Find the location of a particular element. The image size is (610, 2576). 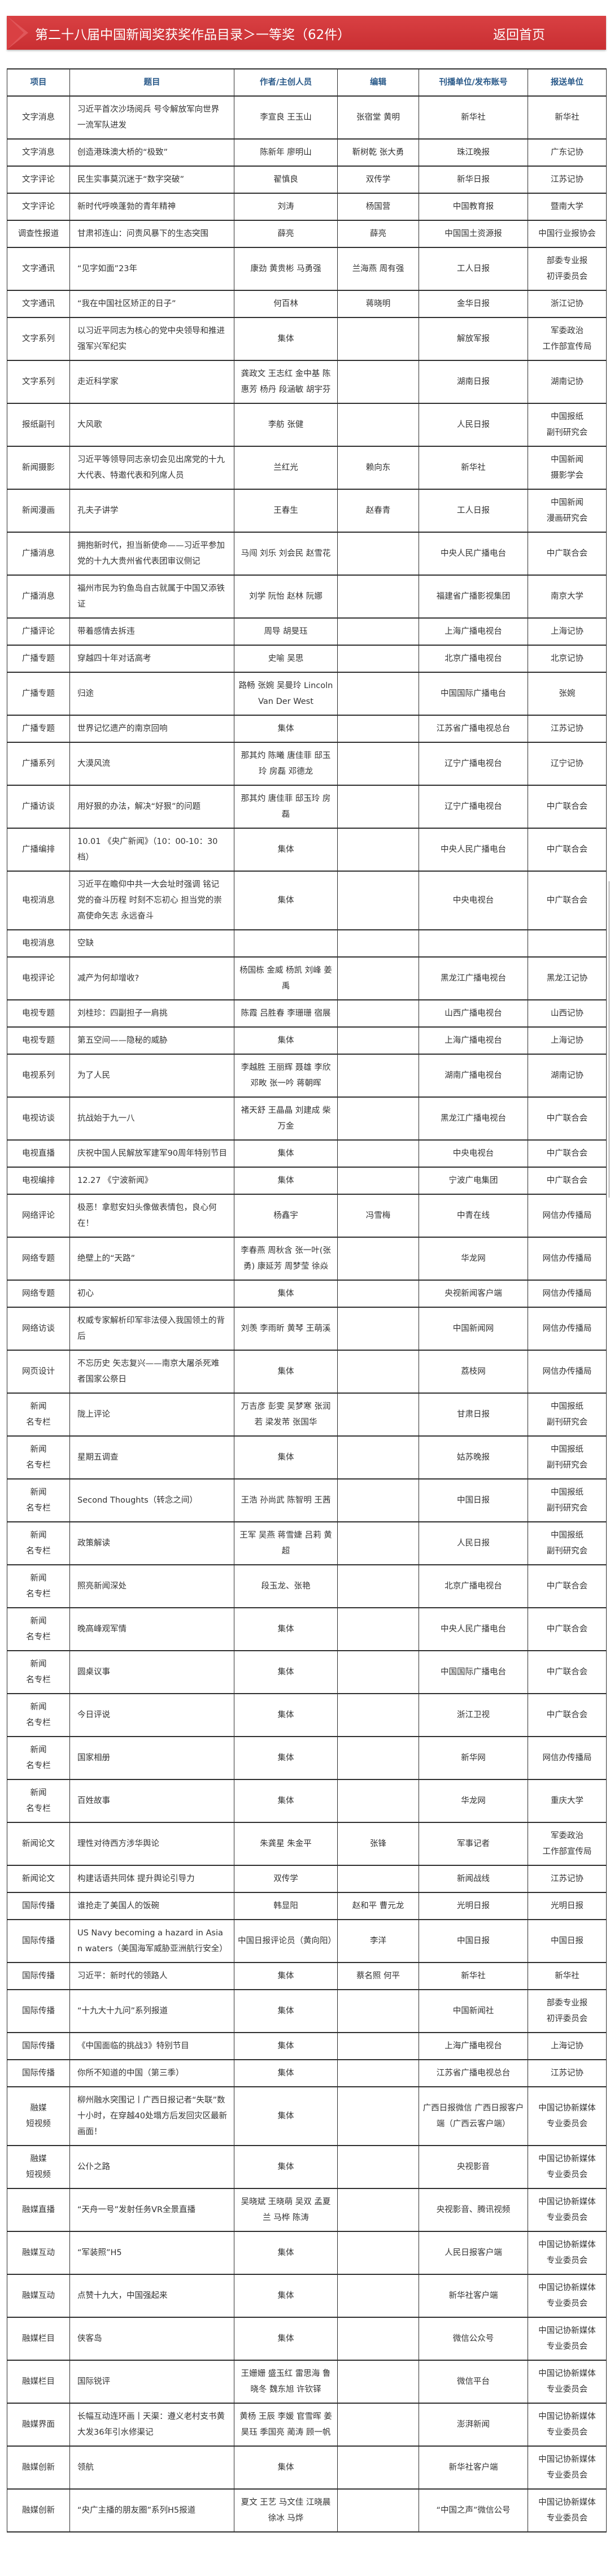

cell-publisher: 金华日报 is located at coordinates (473, 304).